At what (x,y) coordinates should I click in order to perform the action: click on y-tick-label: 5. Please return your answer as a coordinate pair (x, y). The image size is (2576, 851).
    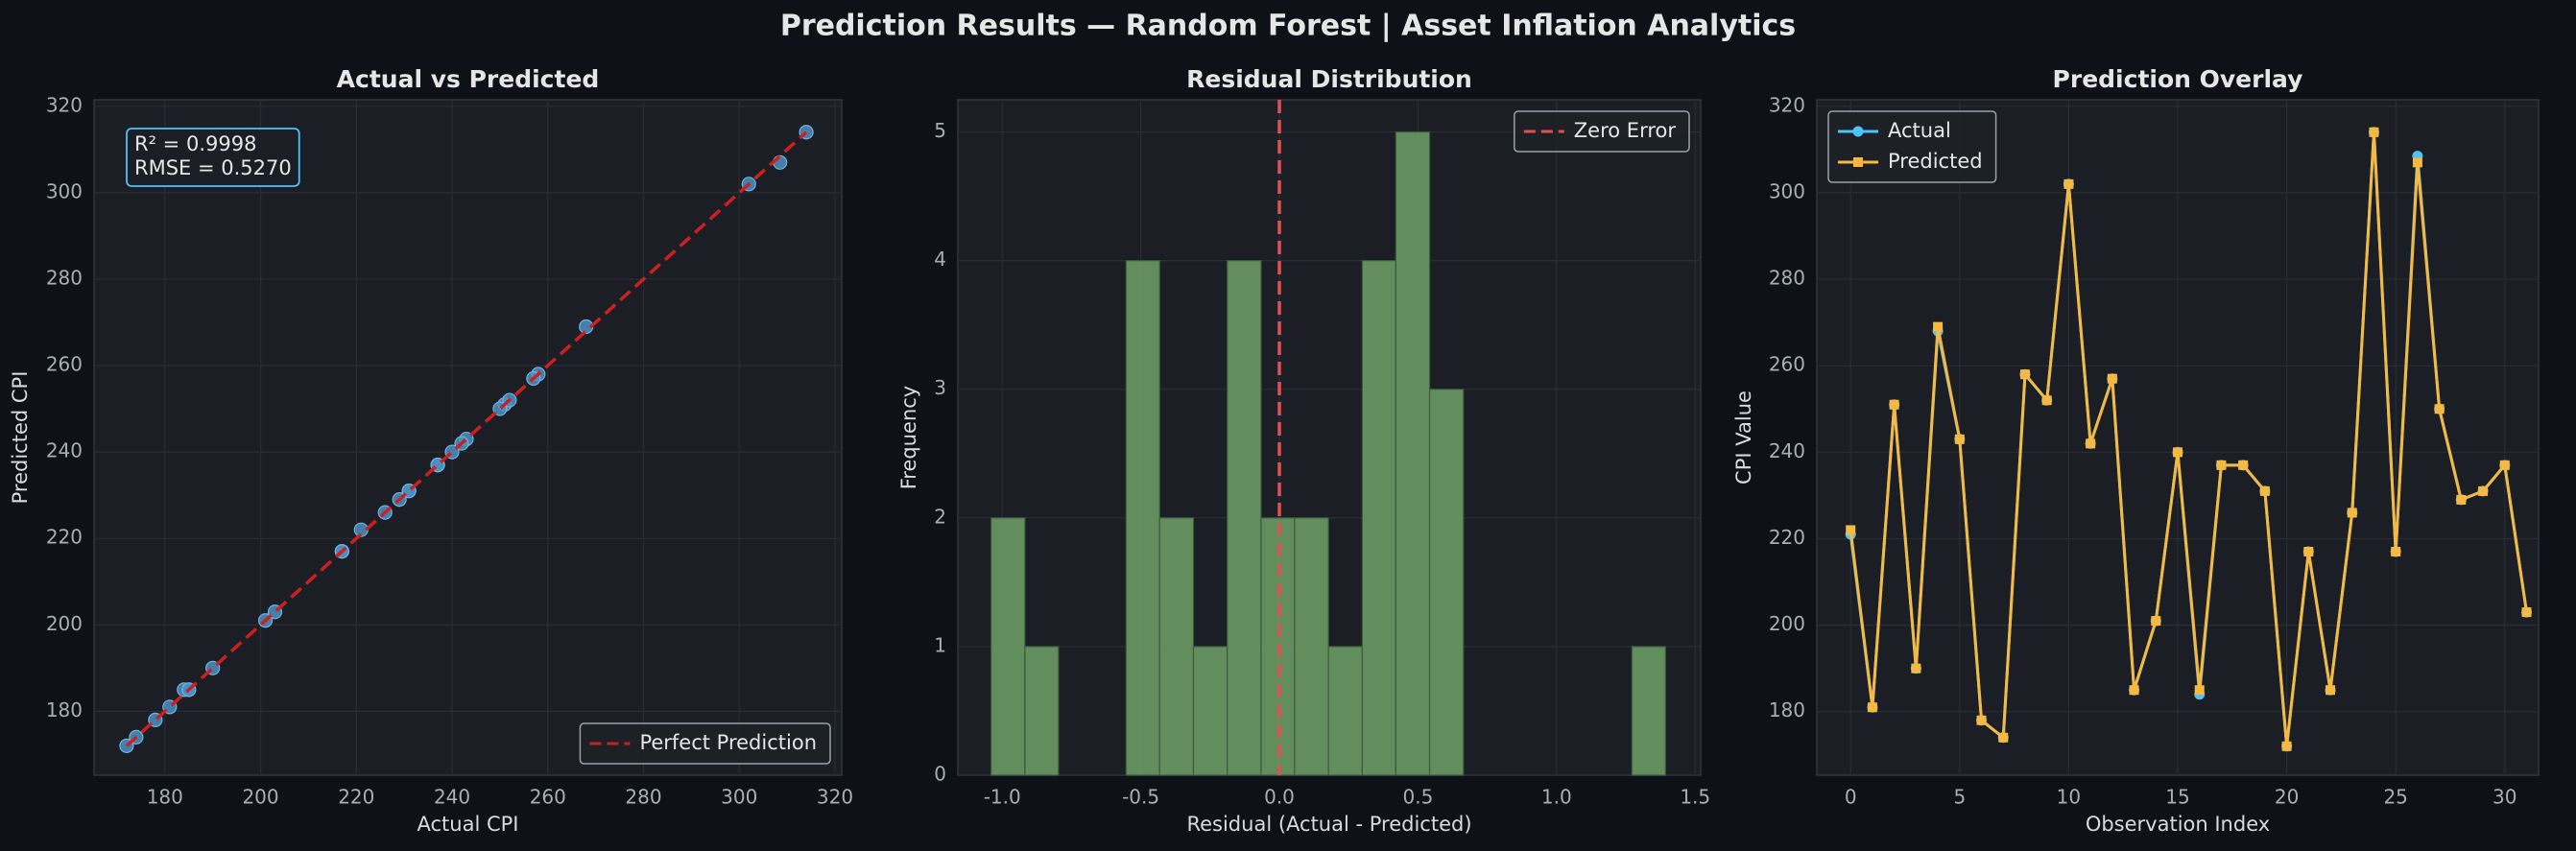
    Looking at the image, I should click on (940, 130).